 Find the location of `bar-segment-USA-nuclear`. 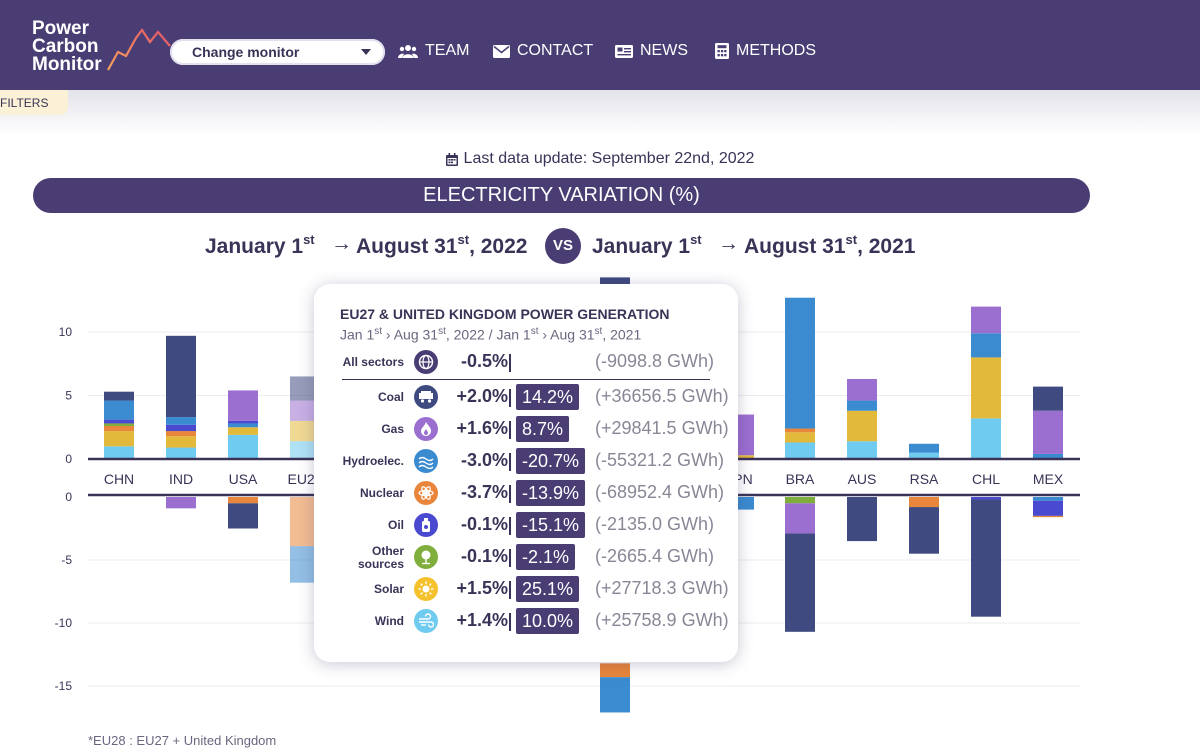

bar-segment-USA-nuclear is located at coordinates (243, 500).